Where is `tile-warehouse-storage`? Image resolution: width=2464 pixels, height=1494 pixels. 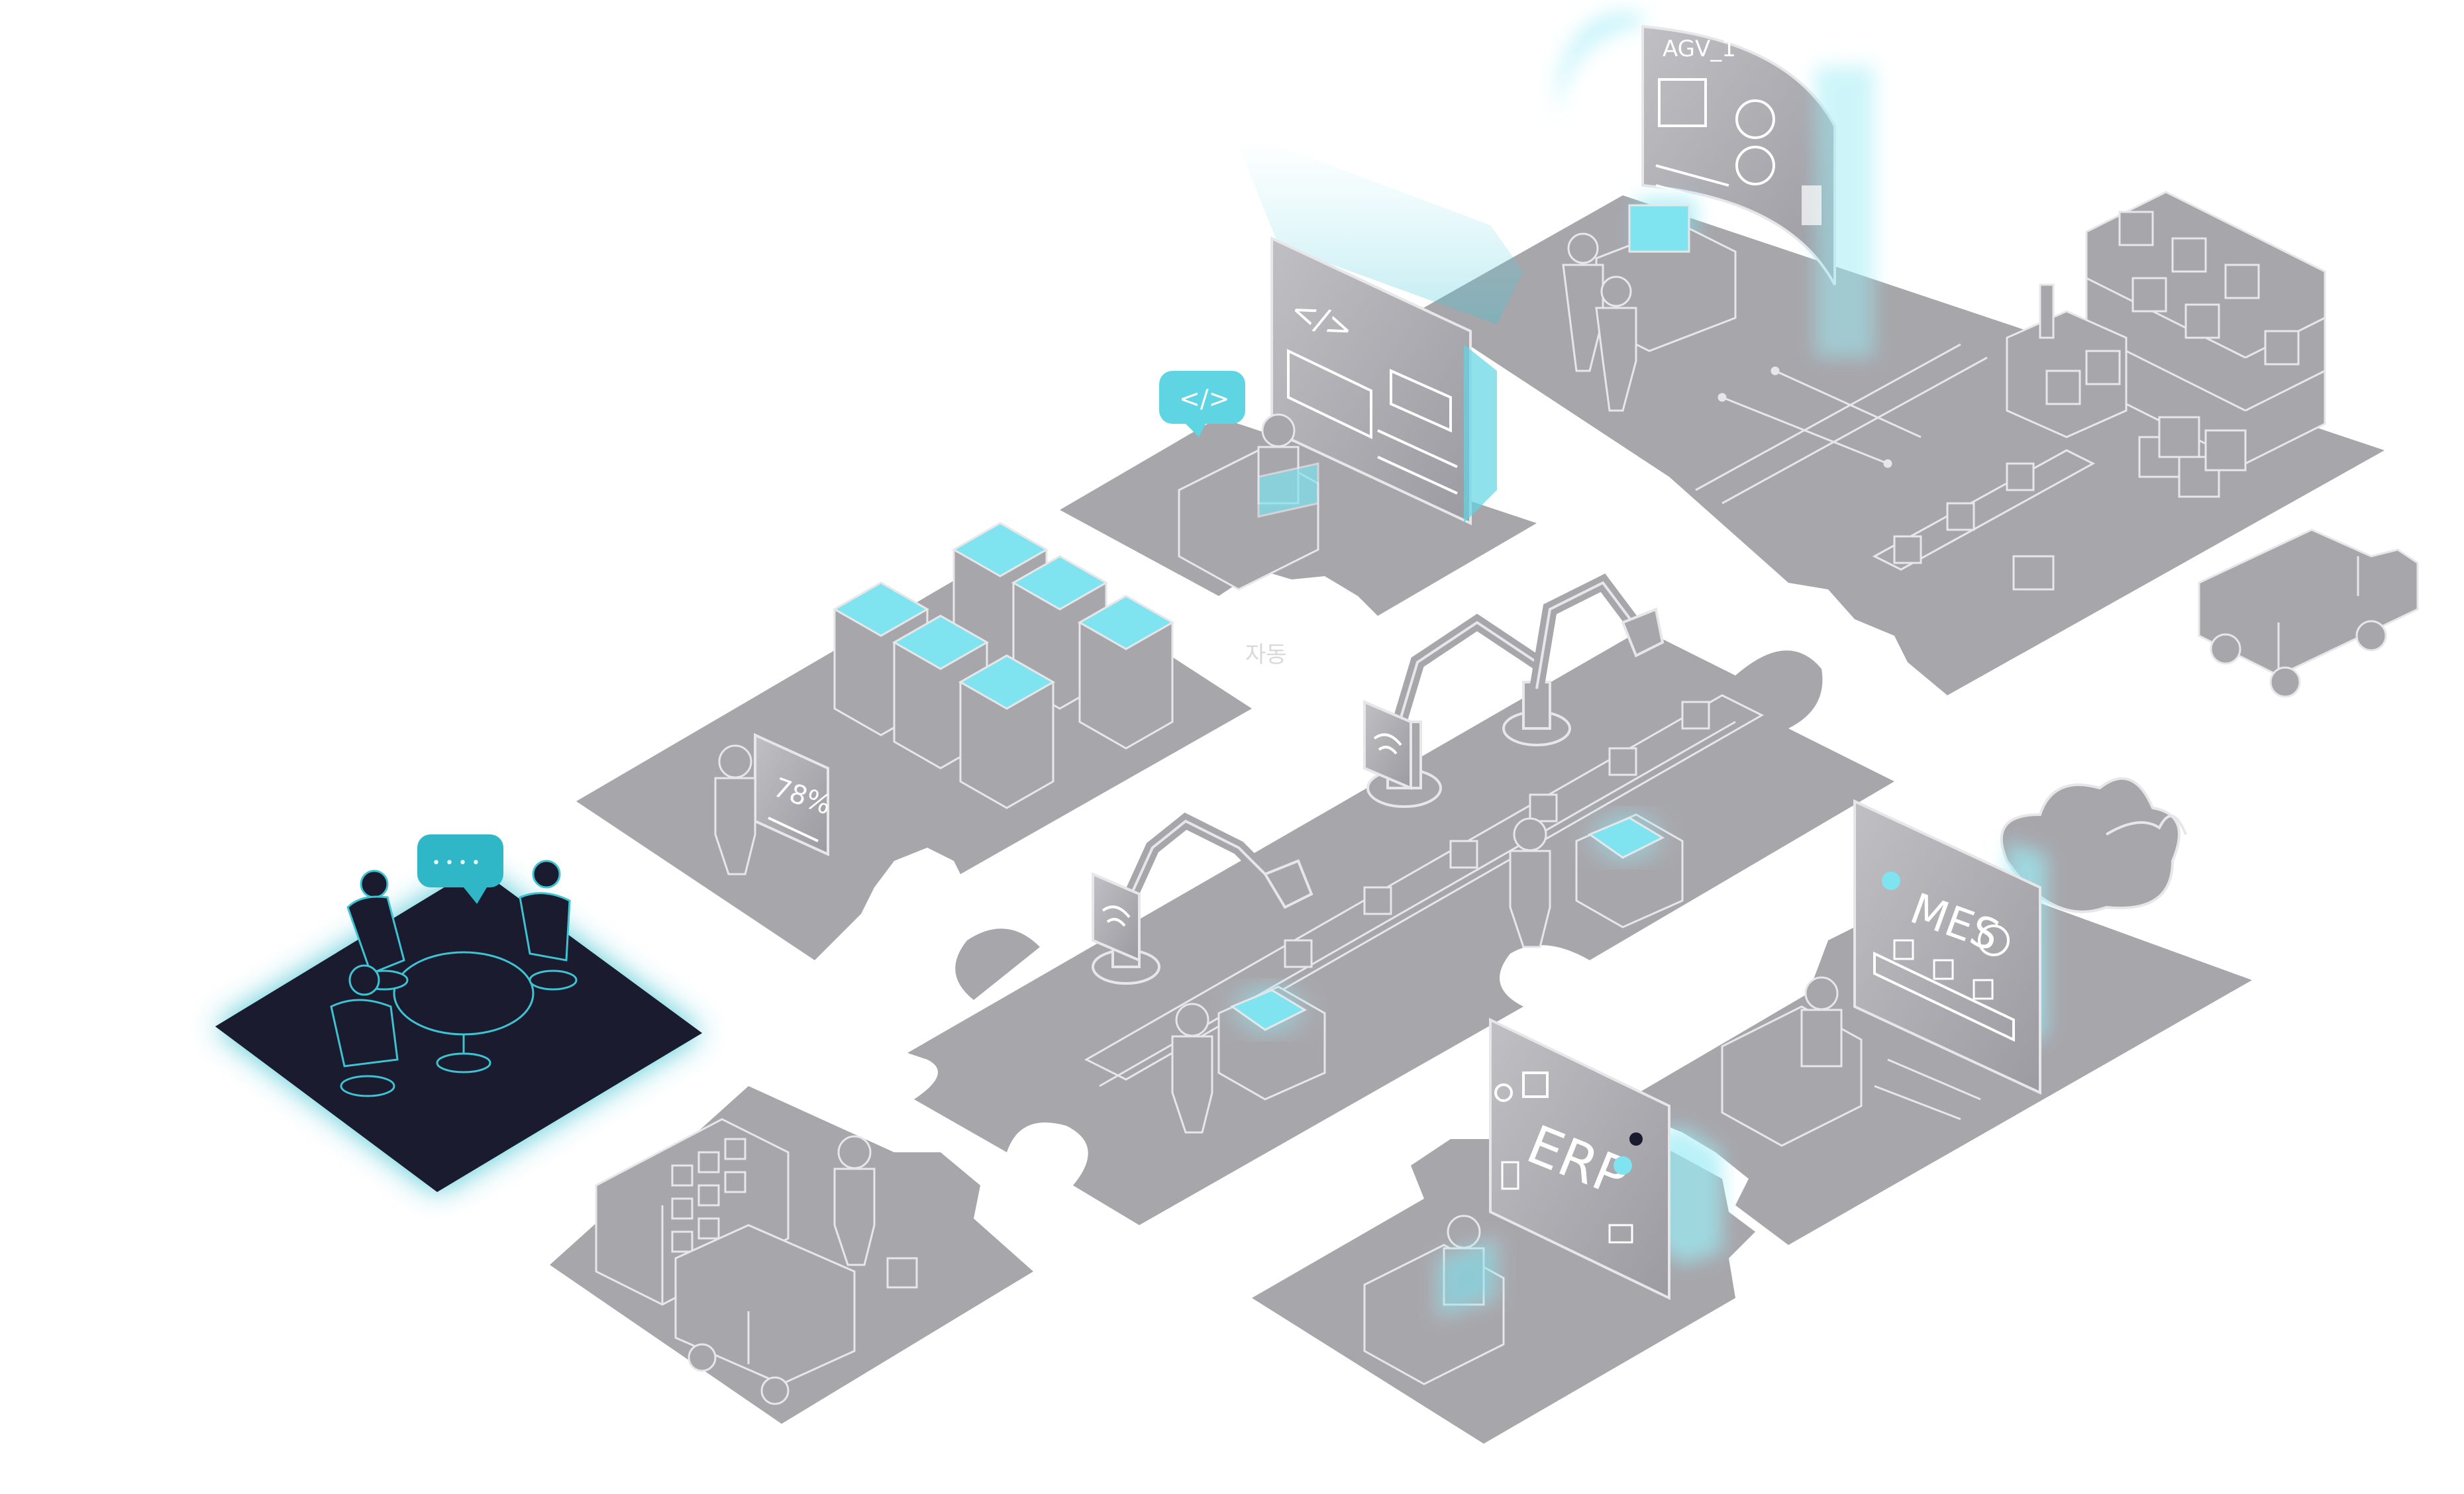 tile-warehouse-storage is located at coordinates (791, 1255).